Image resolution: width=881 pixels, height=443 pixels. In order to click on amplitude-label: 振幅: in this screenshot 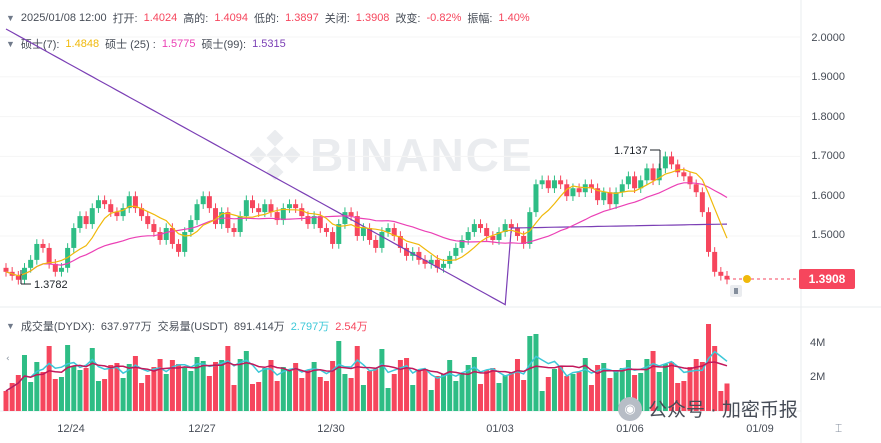, I will do `click(480, 19)`.